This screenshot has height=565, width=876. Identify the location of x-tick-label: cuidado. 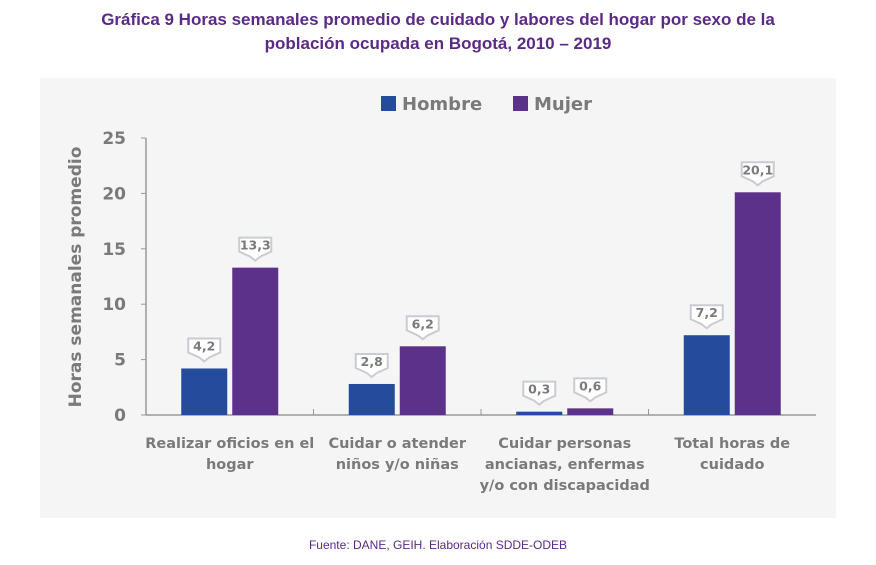
(732, 465).